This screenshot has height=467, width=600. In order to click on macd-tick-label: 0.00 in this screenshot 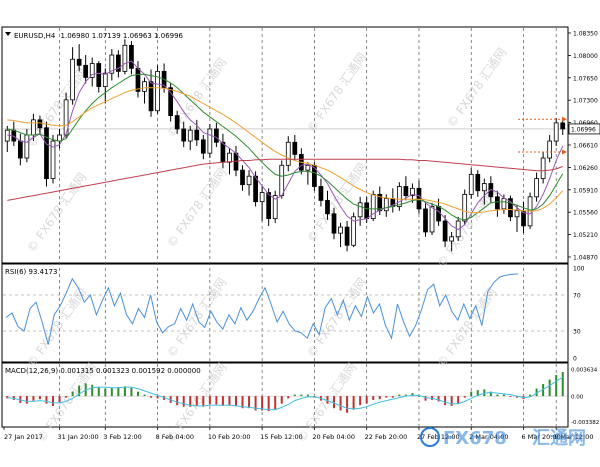, I will do `click(577, 398)`.